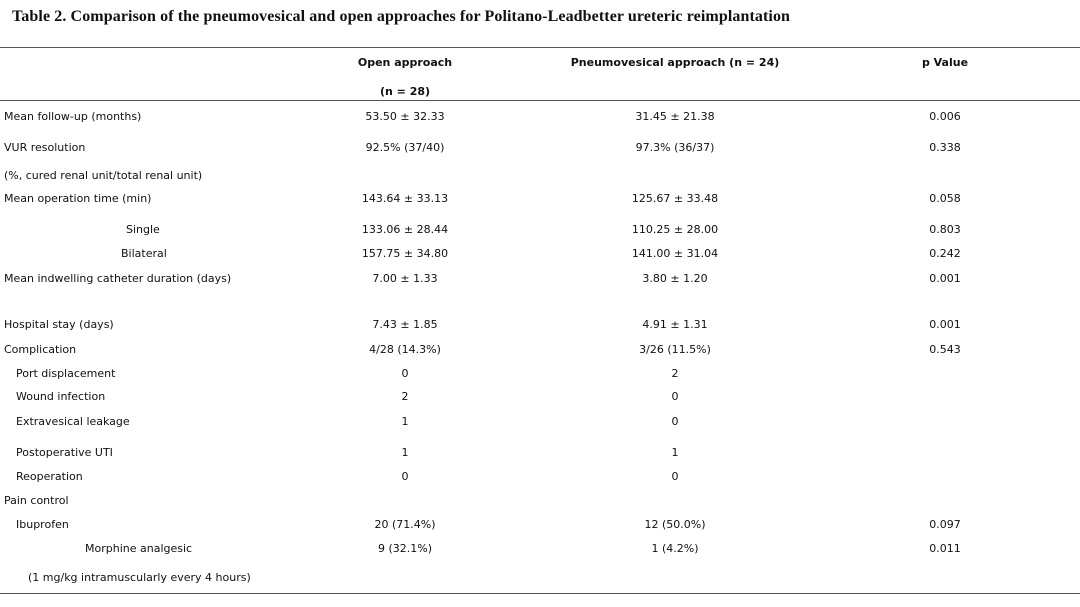  Describe the element at coordinates (945, 548) in the screenshot. I see `row-p-value: 0.011` at that location.